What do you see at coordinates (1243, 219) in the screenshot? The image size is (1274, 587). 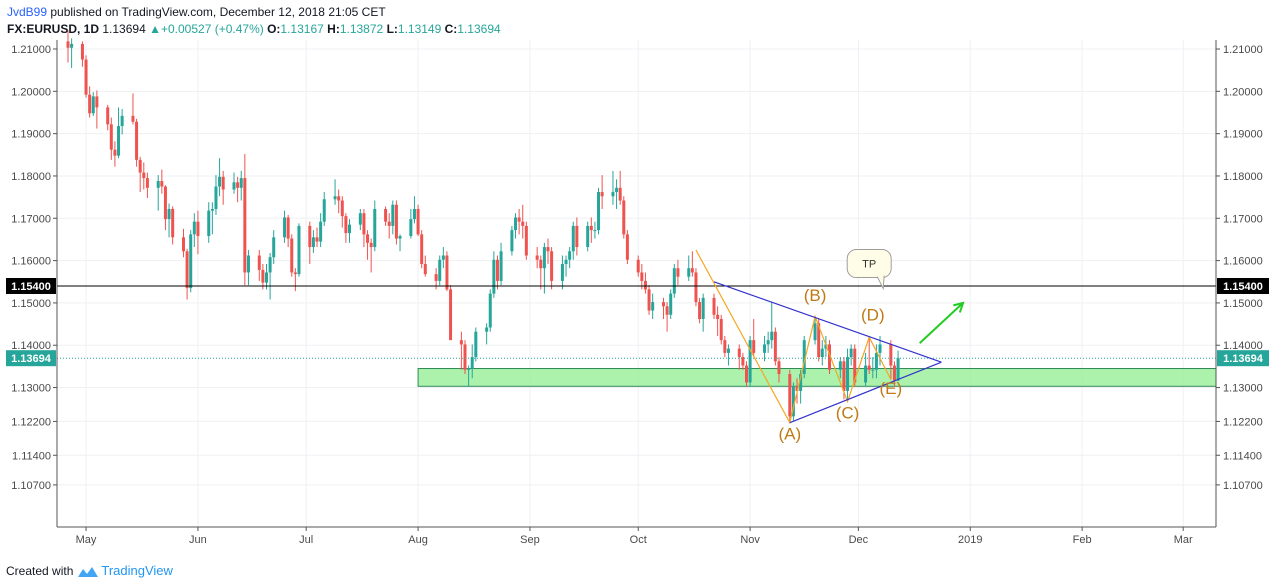 I see `y-tick-label-right: 1.17000` at bounding box center [1243, 219].